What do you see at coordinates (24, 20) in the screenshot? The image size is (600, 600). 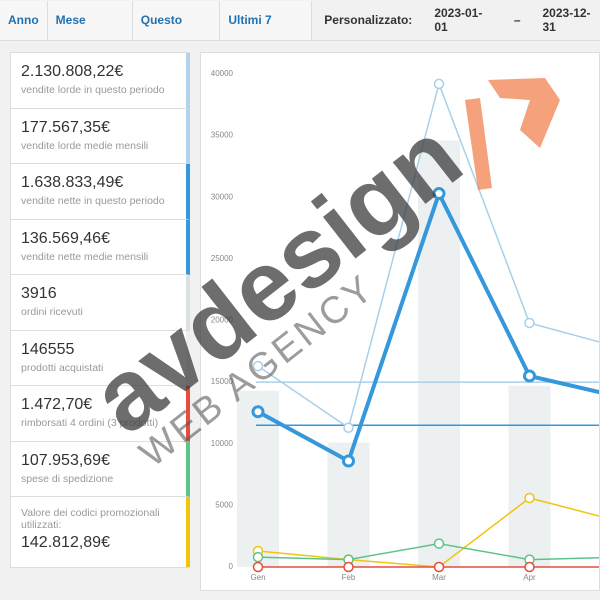 I see `tab: Anno` at bounding box center [24, 20].